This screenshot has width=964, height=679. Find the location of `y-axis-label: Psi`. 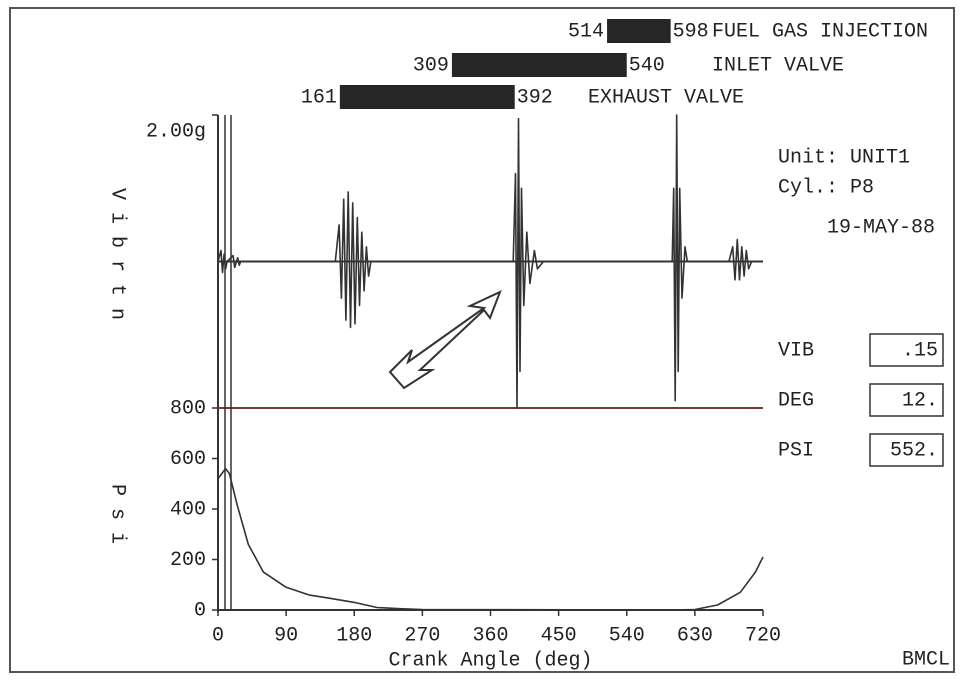

y-axis-label: Psi is located at coordinates (117, 520).